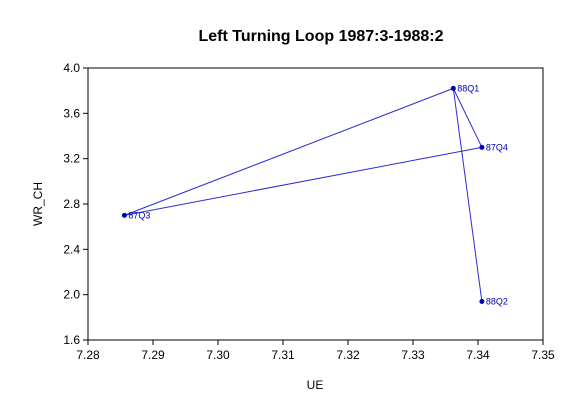 The width and height of the screenshot is (585, 419). I want to click on y-tick-label: 2.0, so click(71, 295).